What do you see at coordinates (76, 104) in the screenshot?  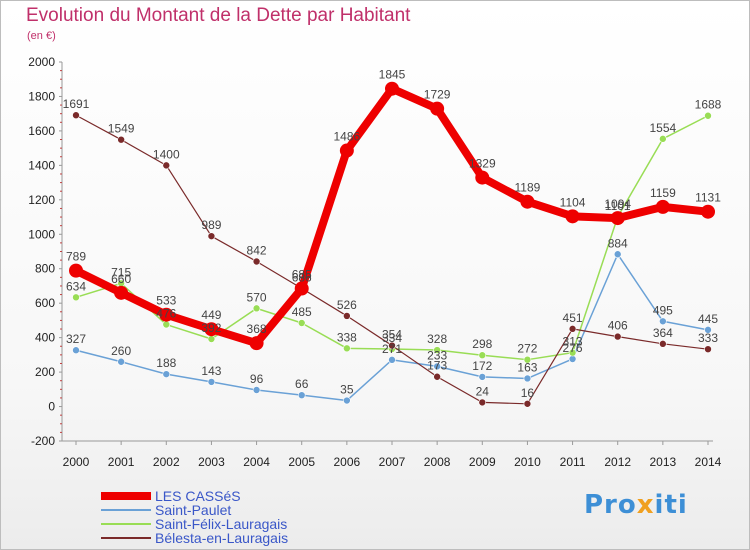 I see `data-label: 1691` at bounding box center [76, 104].